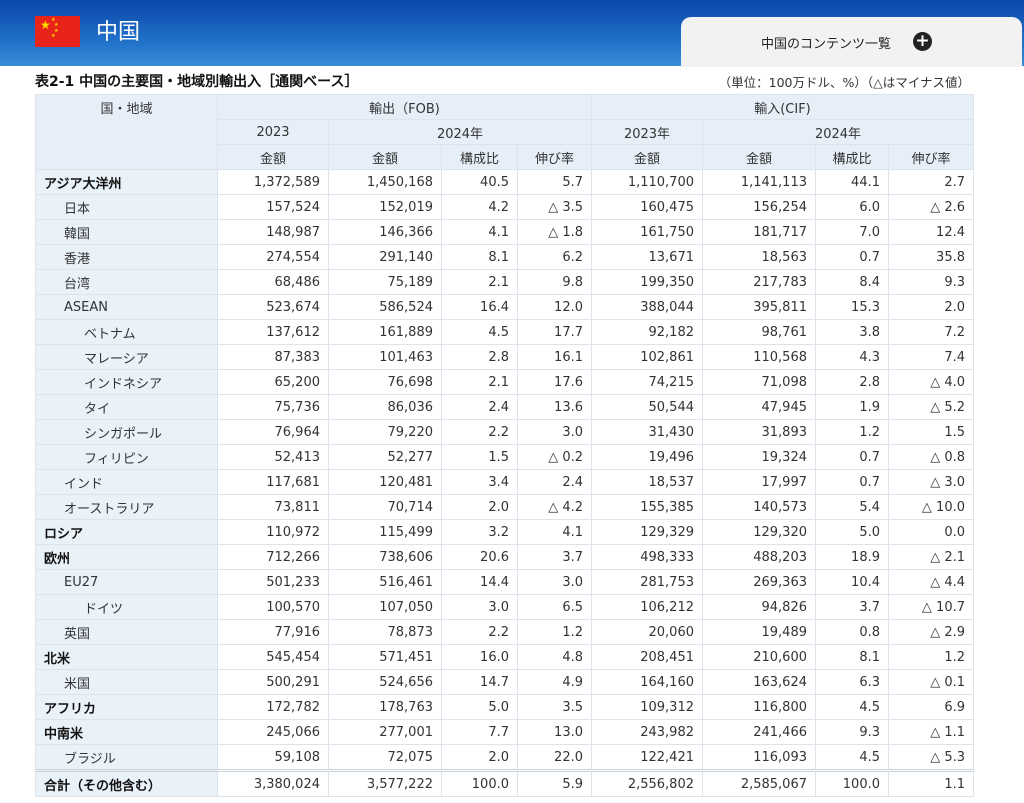 The height and width of the screenshot is (803, 1024). What do you see at coordinates (852, 682) in the screenshot?
I see `import-2024-share: 6.3` at bounding box center [852, 682].